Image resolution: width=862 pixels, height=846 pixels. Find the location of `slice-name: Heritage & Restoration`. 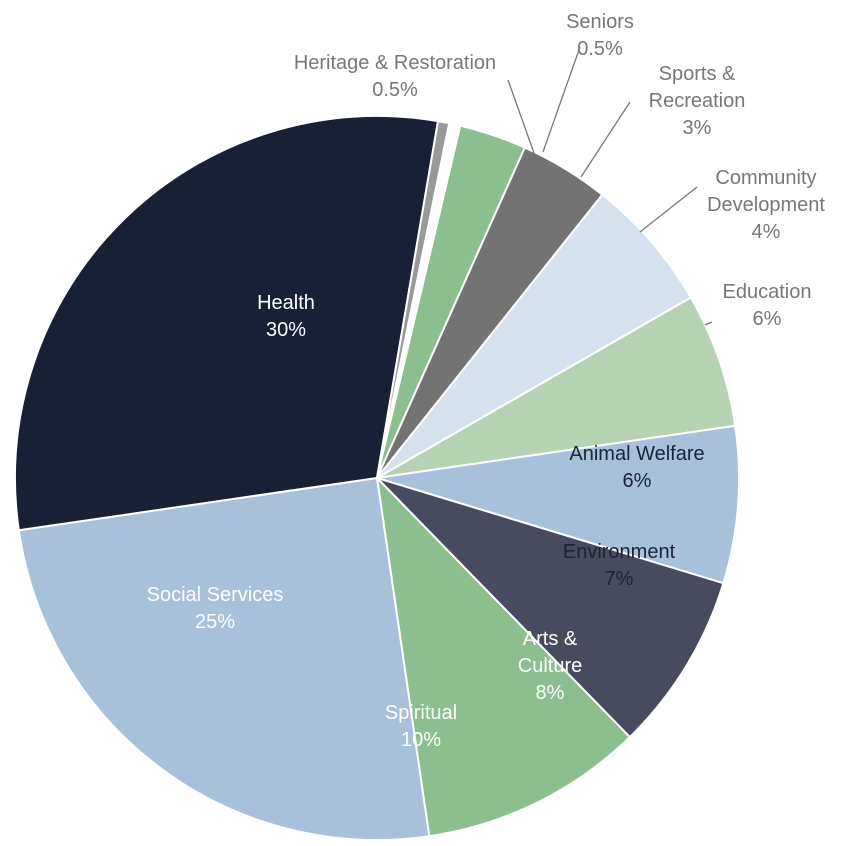

slice-name: Heritage & Restoration is located at coordinates (395, 63).